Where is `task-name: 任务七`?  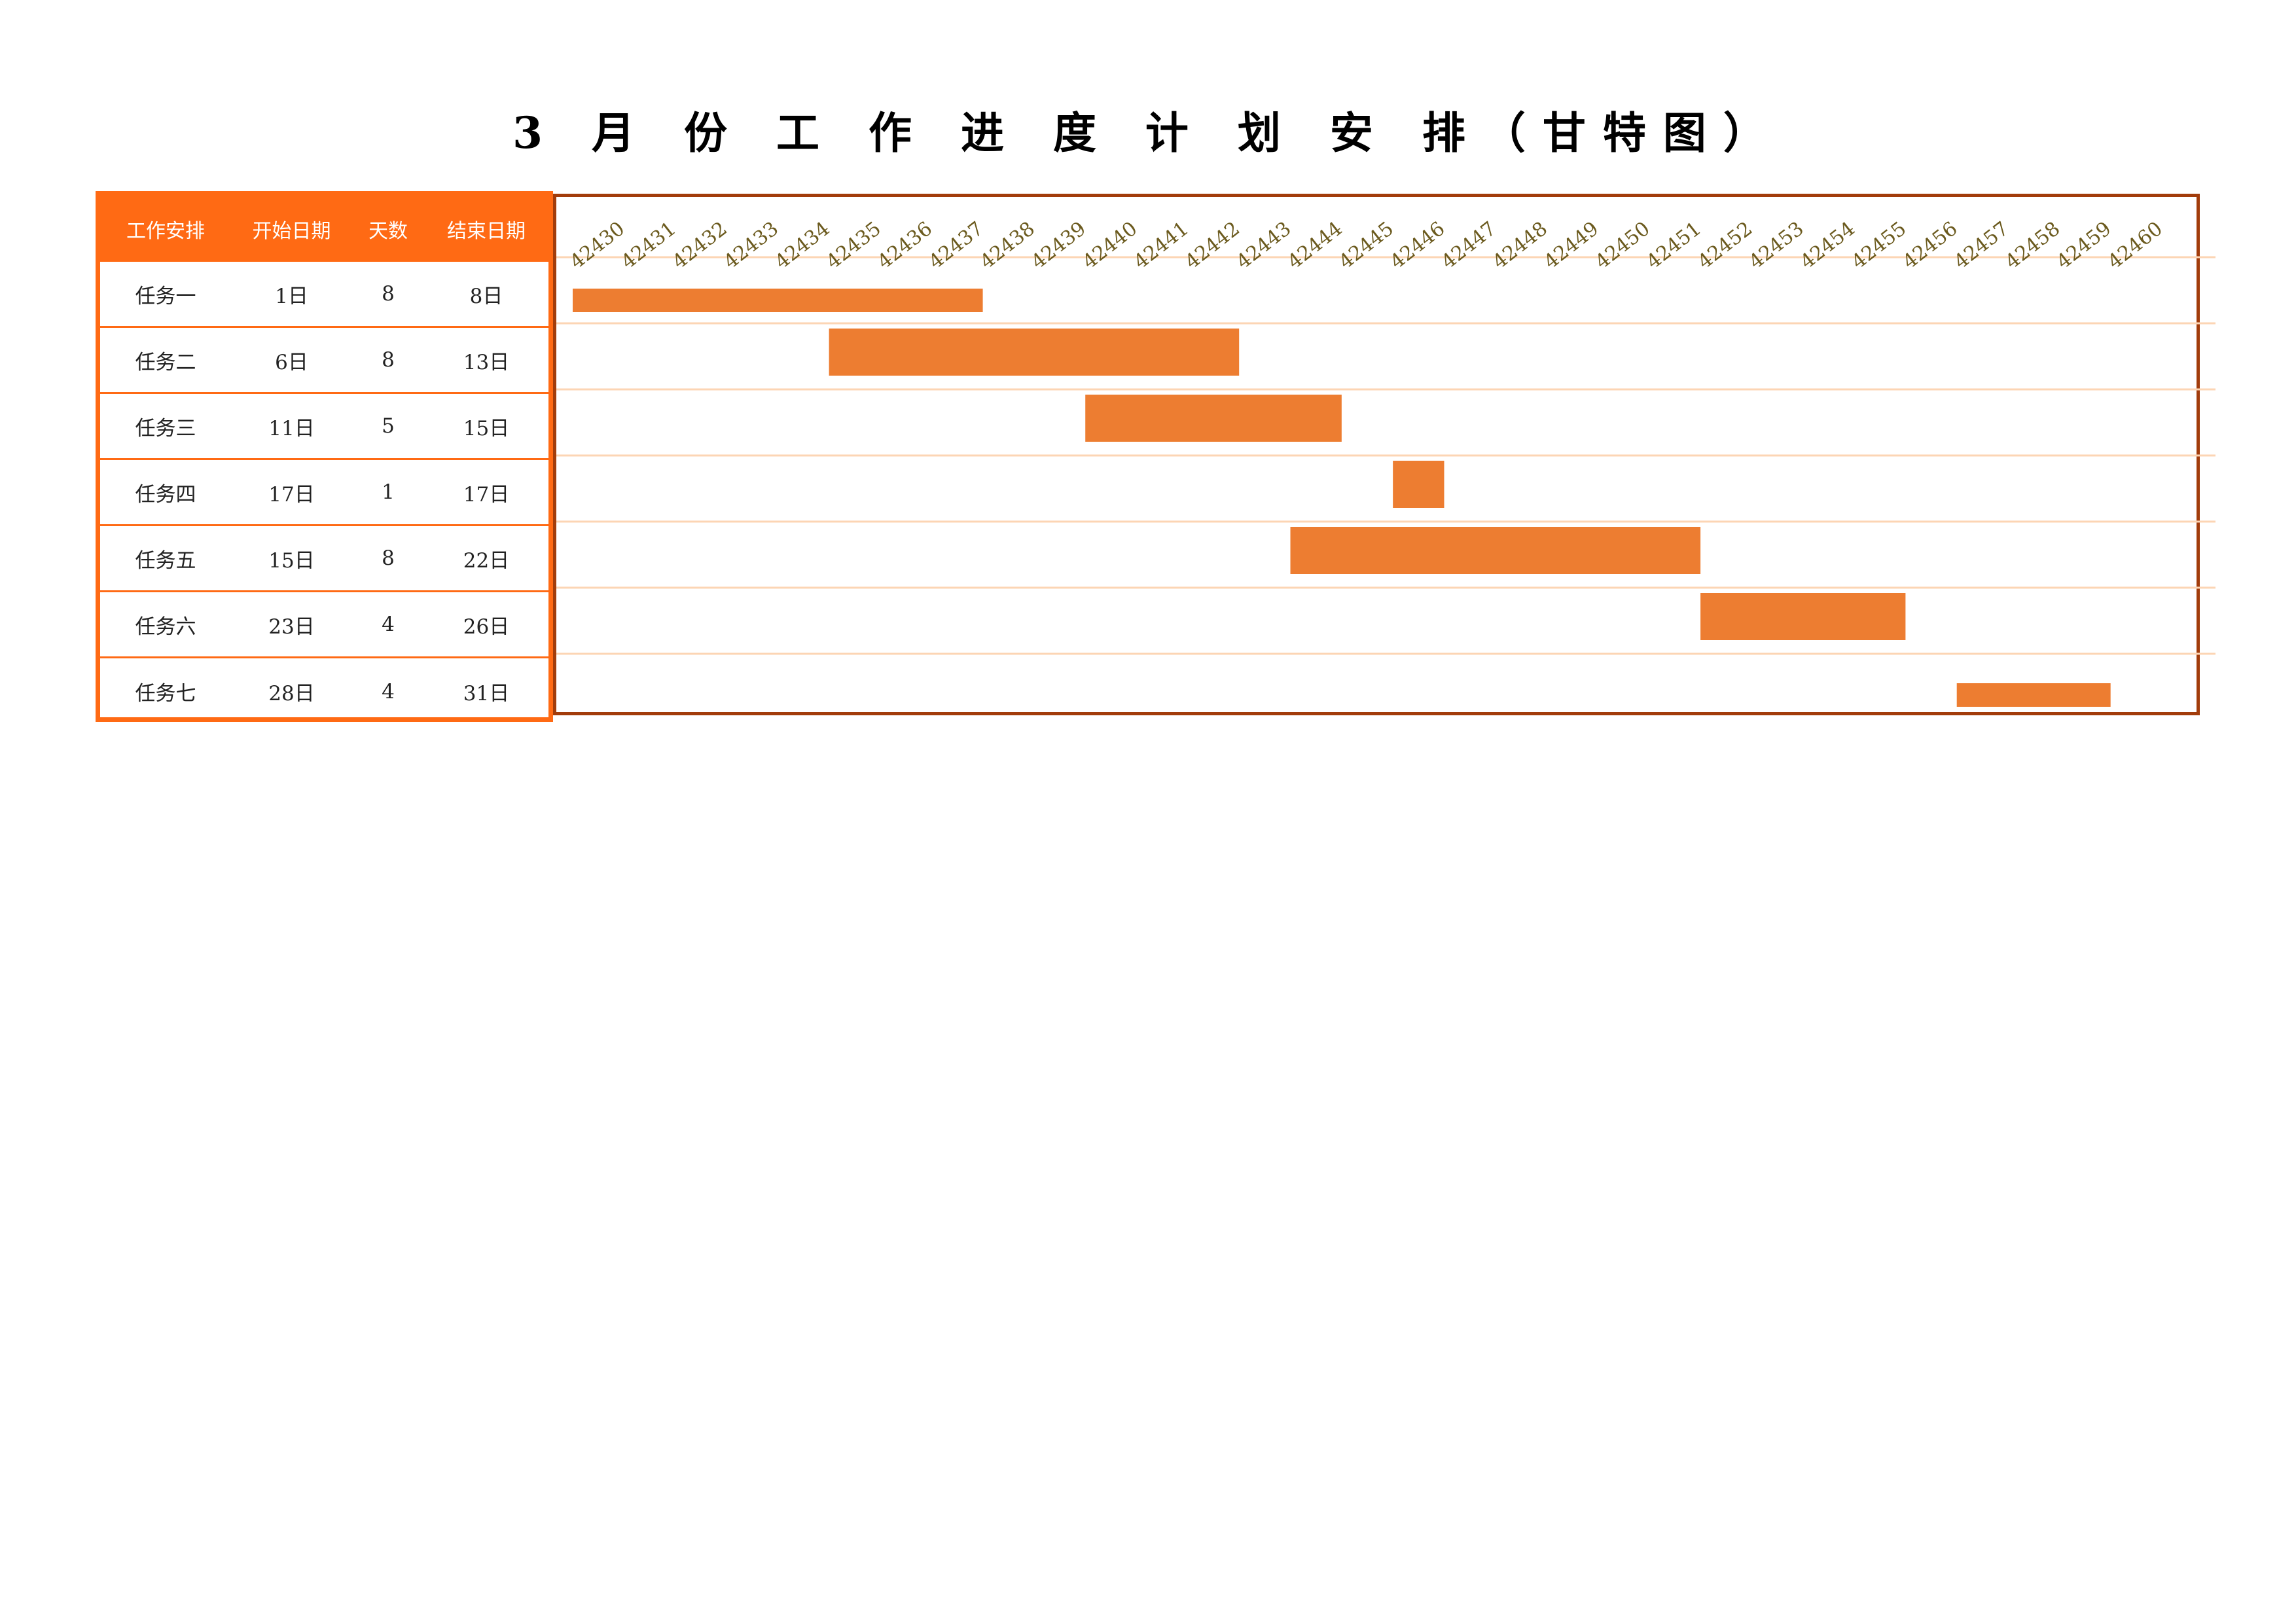 task-name: 任务七 is located at coordinates (165, 693).